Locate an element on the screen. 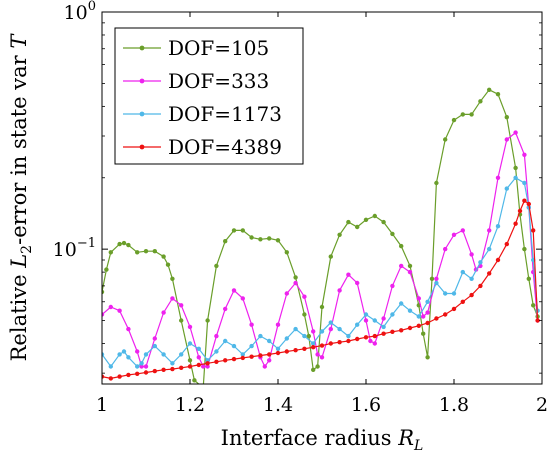 The image size is (550, 454). legend-label: DOF=105 is located at coordinates (218, 48).